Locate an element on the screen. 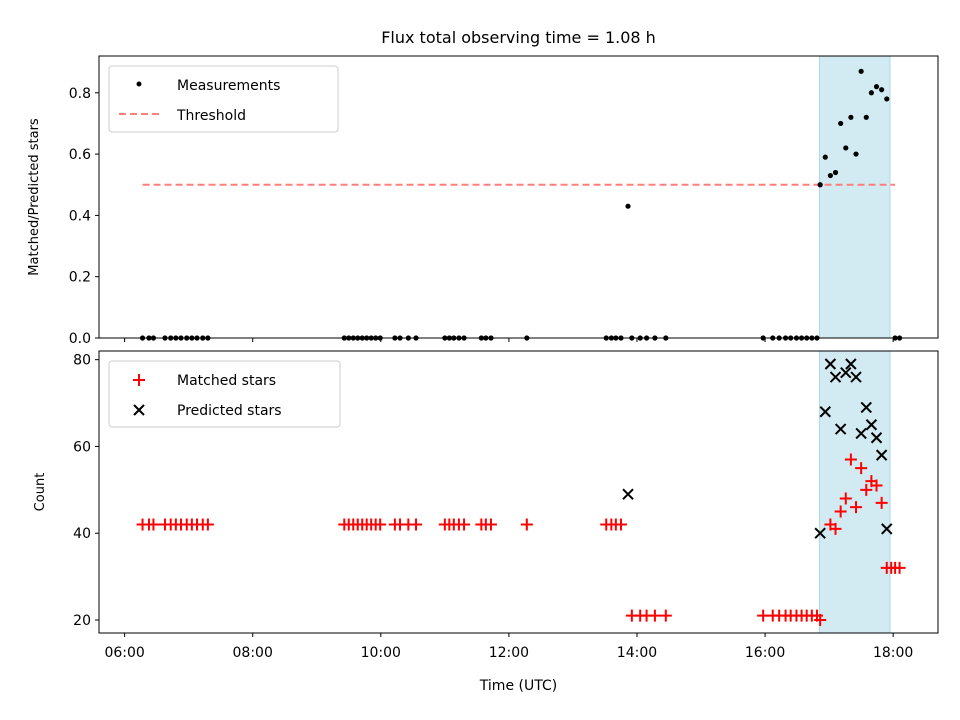 This screenshot has width=960, height=720. top-legend: Measurements Threshold is located at coordinates (223, 99).